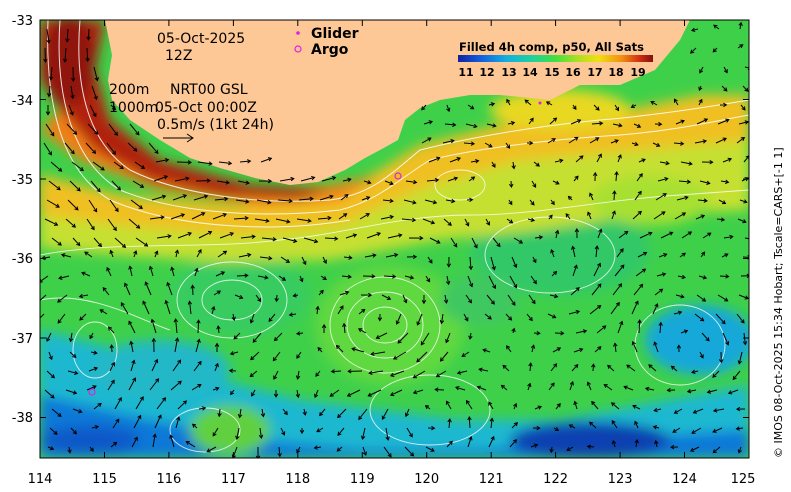 The width and height of the screenshot is (791, 492). What do you see at coordinates (555, 479) in the screenshot?
I see `x-tick-label: 122` at bounding box center [555, 479].